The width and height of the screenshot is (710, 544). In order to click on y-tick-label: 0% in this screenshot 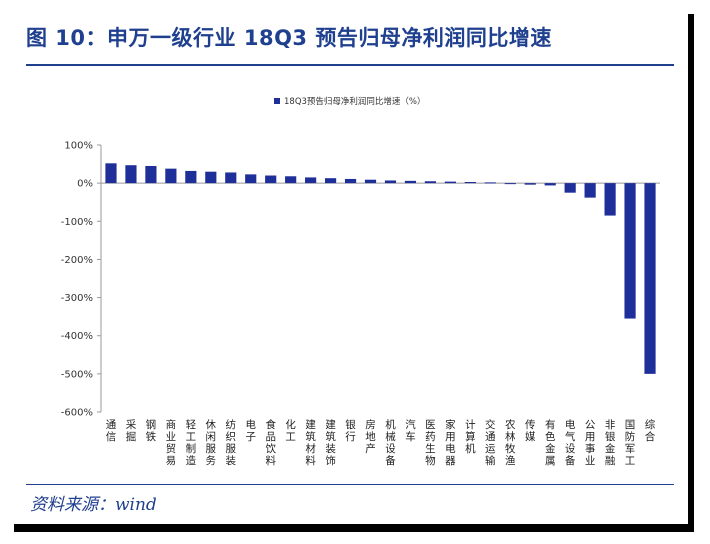, I will do `click(85, 184)`.